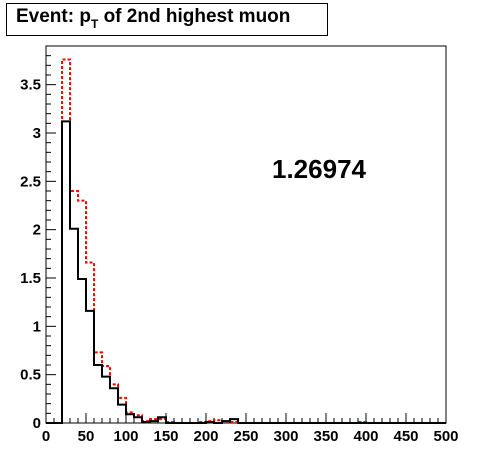 This screenshot has width=496, height=472. I want to click on title-suffix: of 2nd highest muon, so click(194, 16).